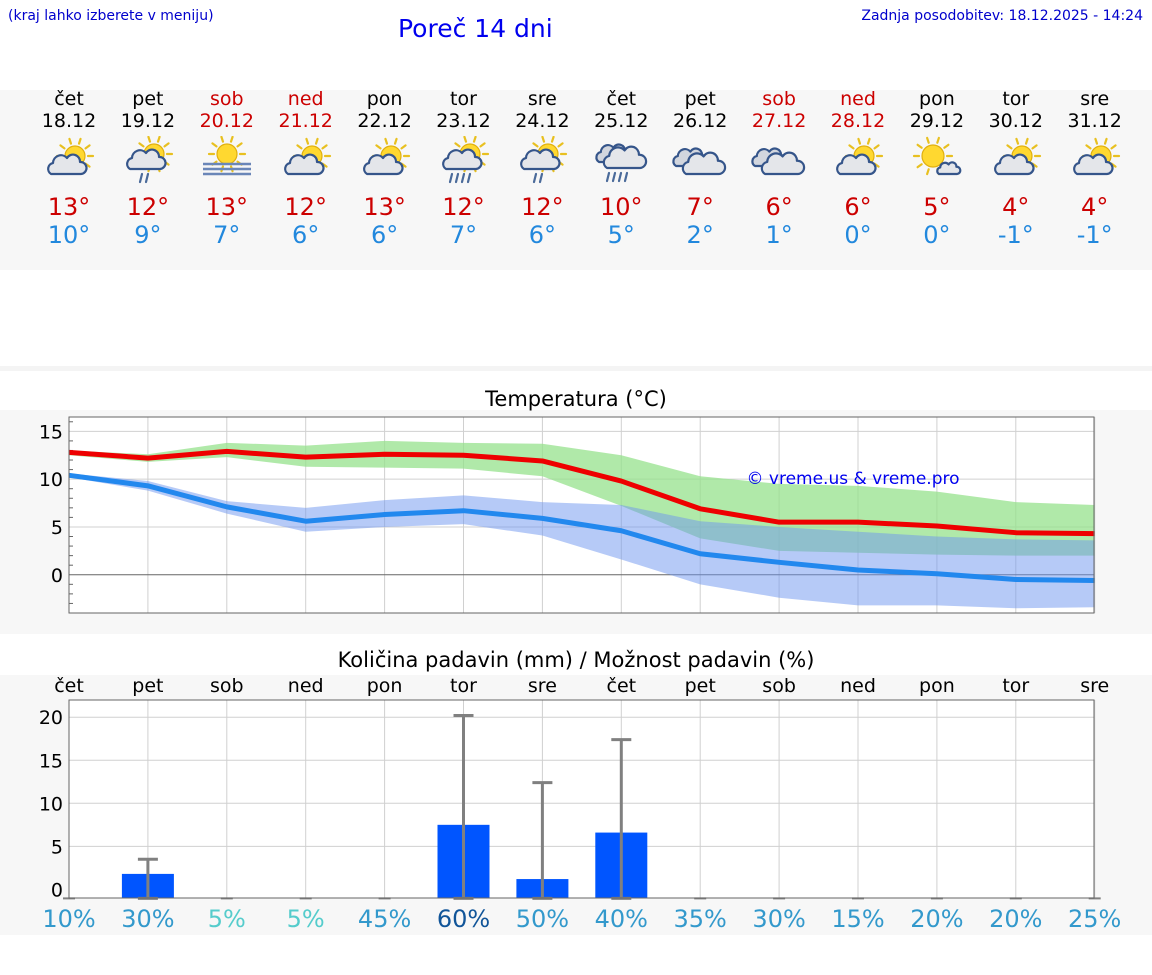 The height and width of the screenshot is (975, 1152). What do you see at coordinates (69, 235) in the screenshot?
I see `min-temperature: 10°` at bounding box center [69, 235].